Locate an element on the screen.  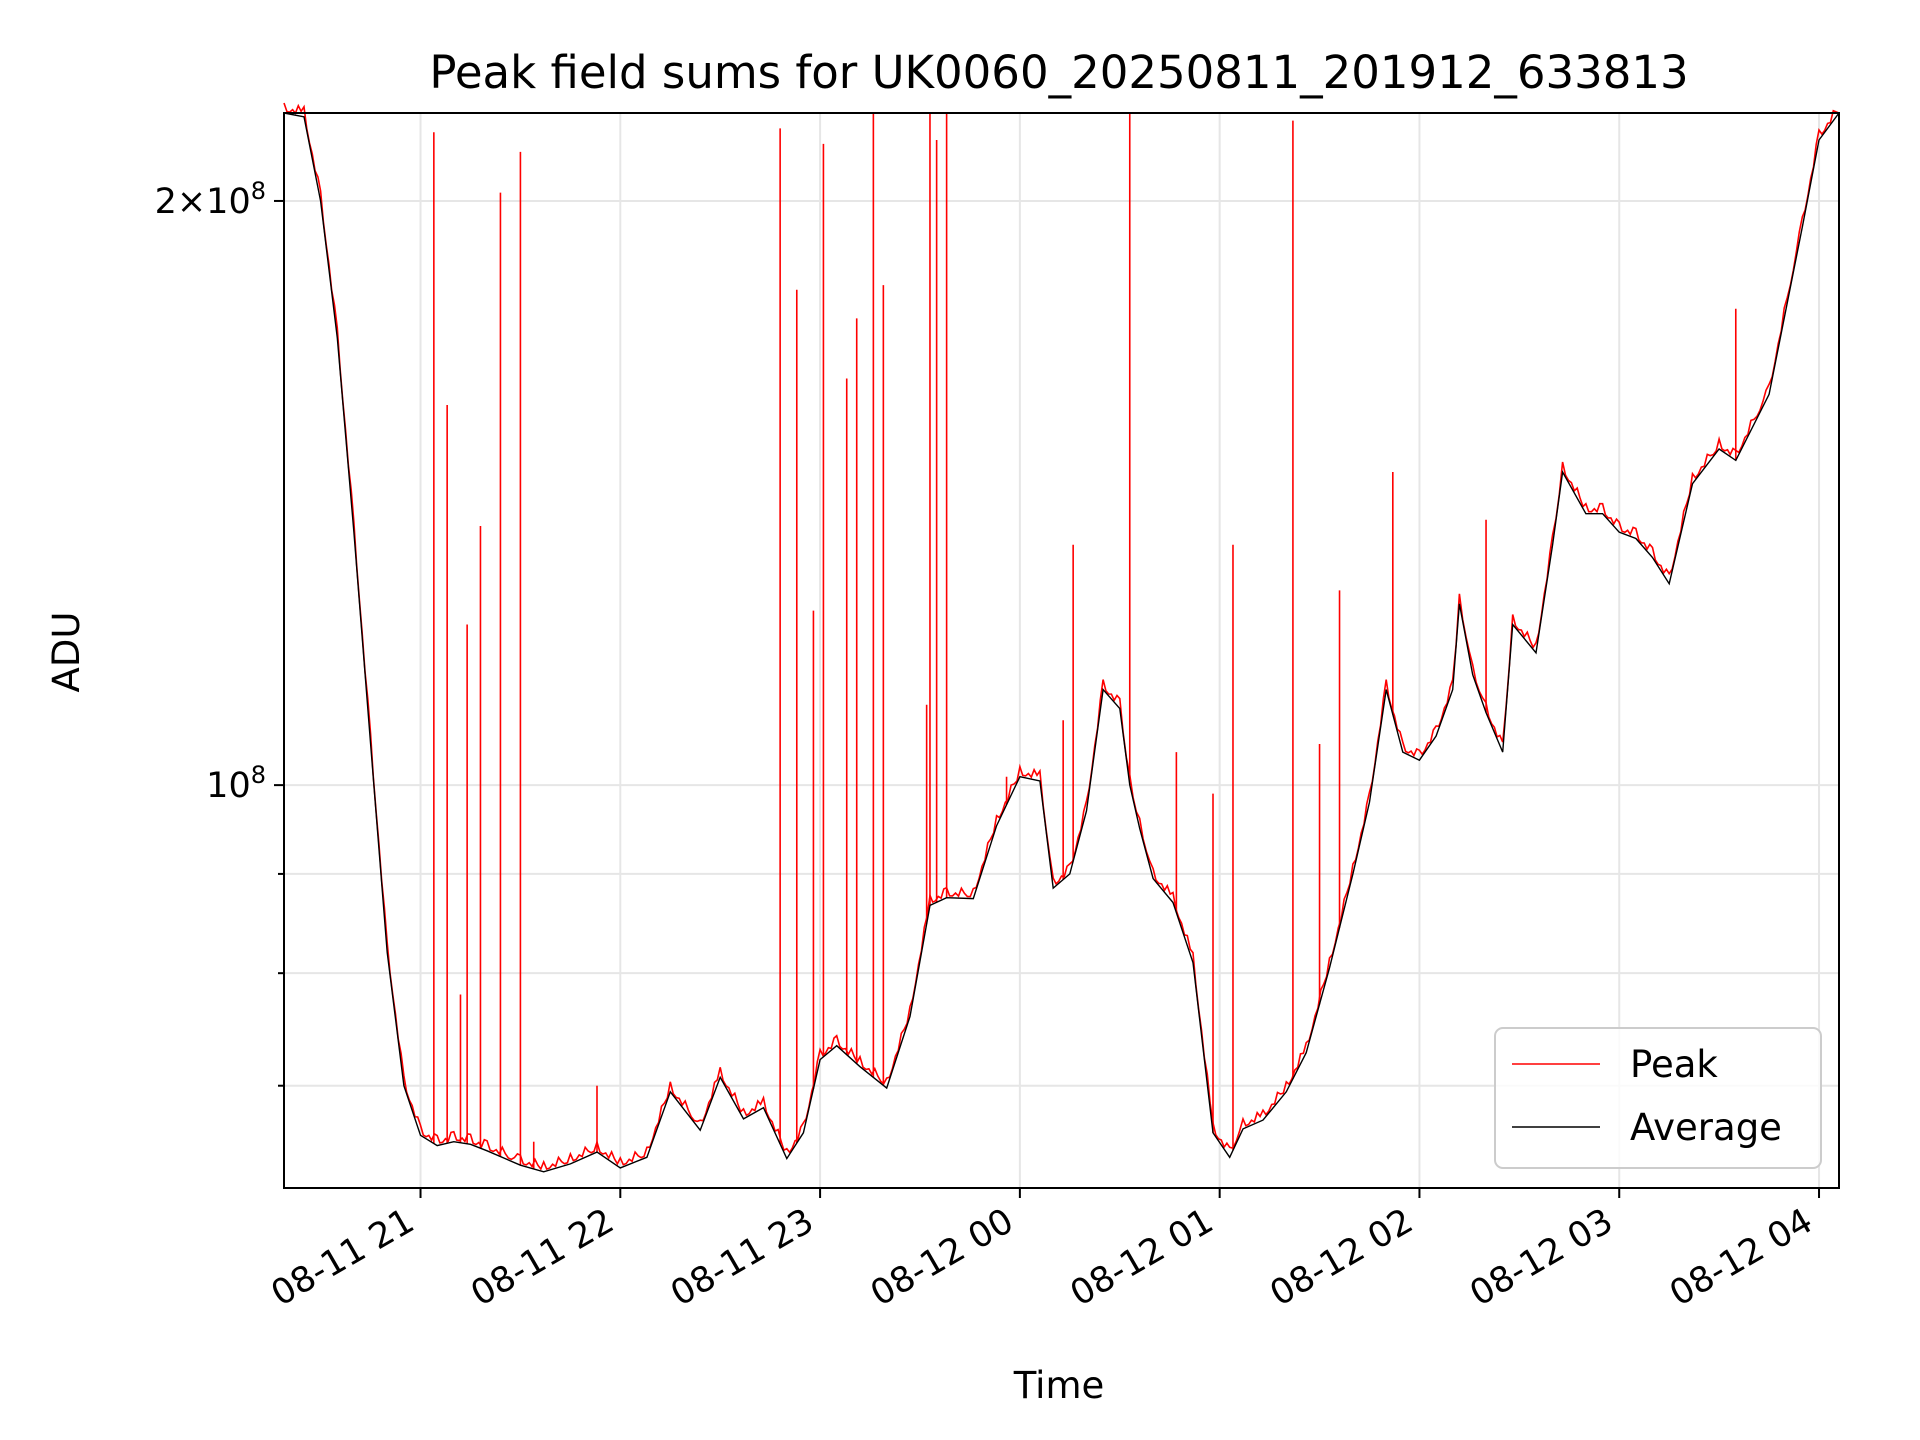
legend-label-peak: Peak is located at coordinates (1674, 1064).